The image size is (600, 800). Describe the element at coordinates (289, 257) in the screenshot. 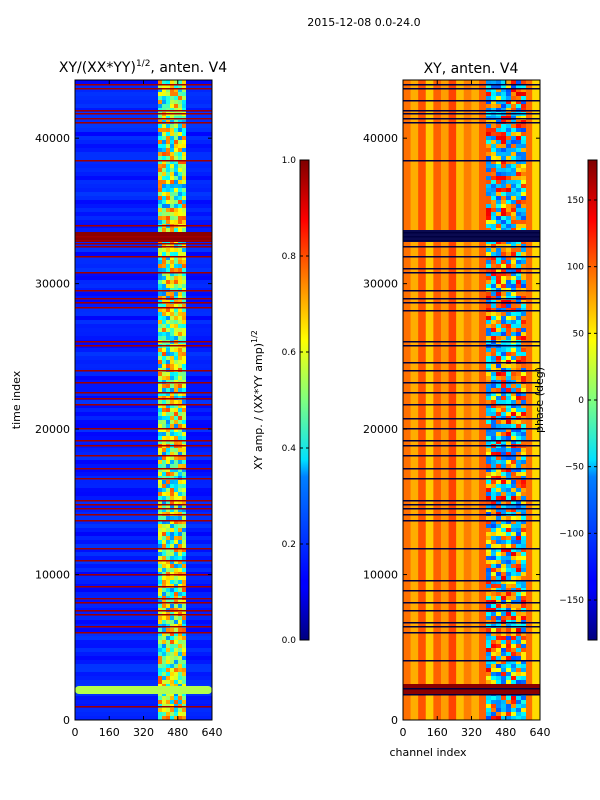

I see `amp-cbtick-label-4: 0.8` at that location.